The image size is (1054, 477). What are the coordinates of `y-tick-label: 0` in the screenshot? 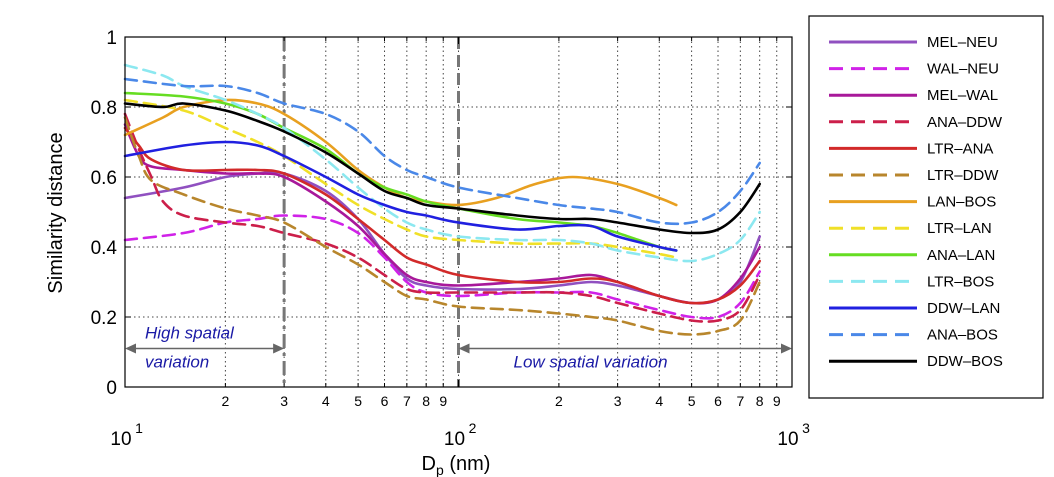 It's located at (111, 388).